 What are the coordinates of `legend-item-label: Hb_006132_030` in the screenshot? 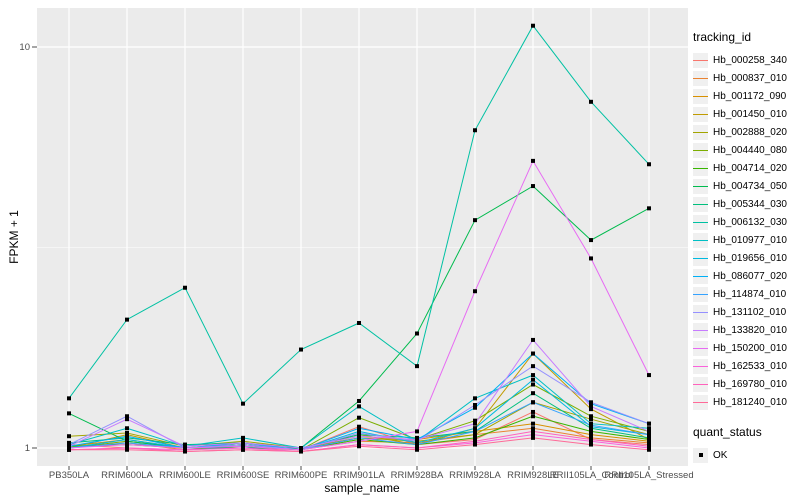 It's located at (750, 222).